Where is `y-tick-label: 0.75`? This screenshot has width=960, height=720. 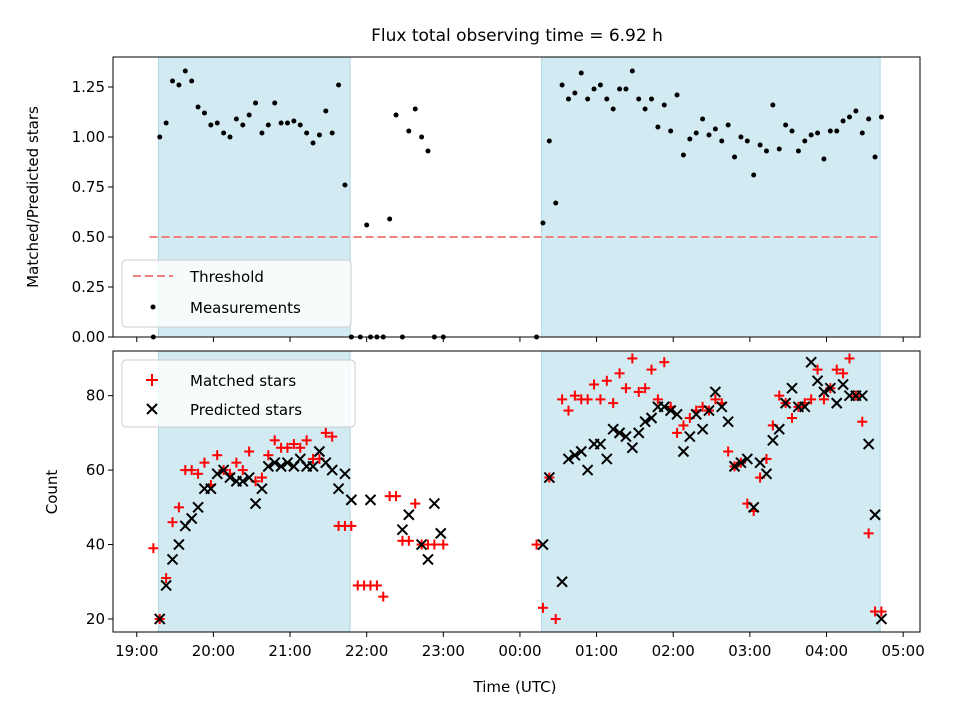 y-tick-label: 0.75 is located at coordinates (88, 187).